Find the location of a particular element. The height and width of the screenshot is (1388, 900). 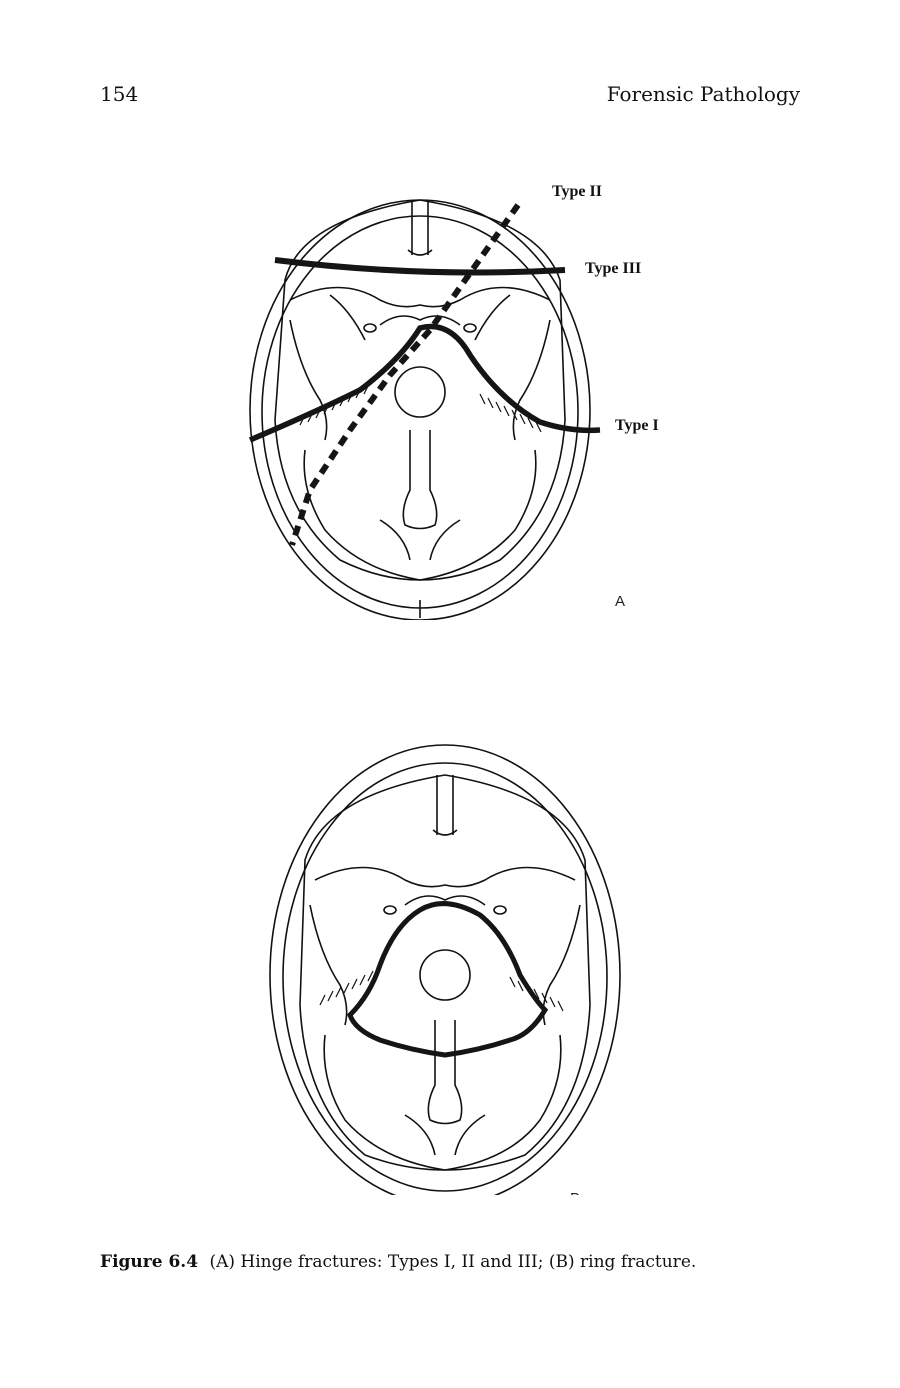

label-type-i: Type I is located at coordinates (637, 425).